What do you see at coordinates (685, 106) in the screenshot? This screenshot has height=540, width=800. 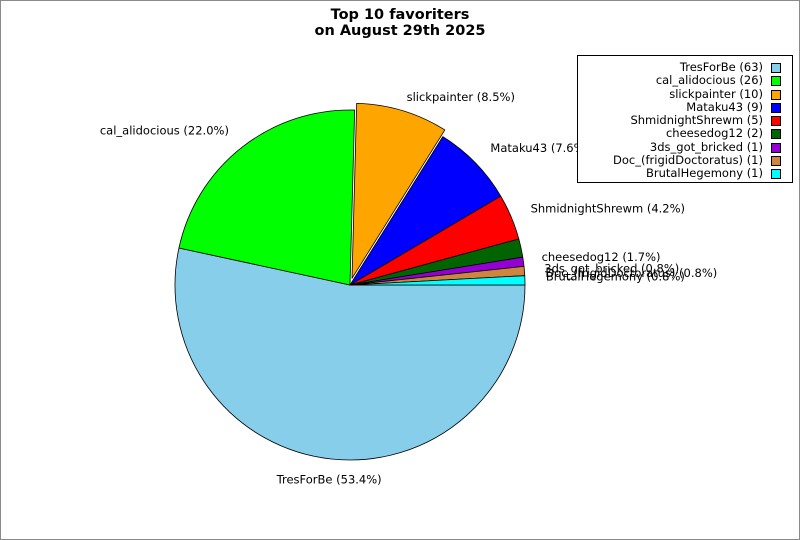 I see `legend-item: Mataku43 (9)` at bounding box center [685, 106].